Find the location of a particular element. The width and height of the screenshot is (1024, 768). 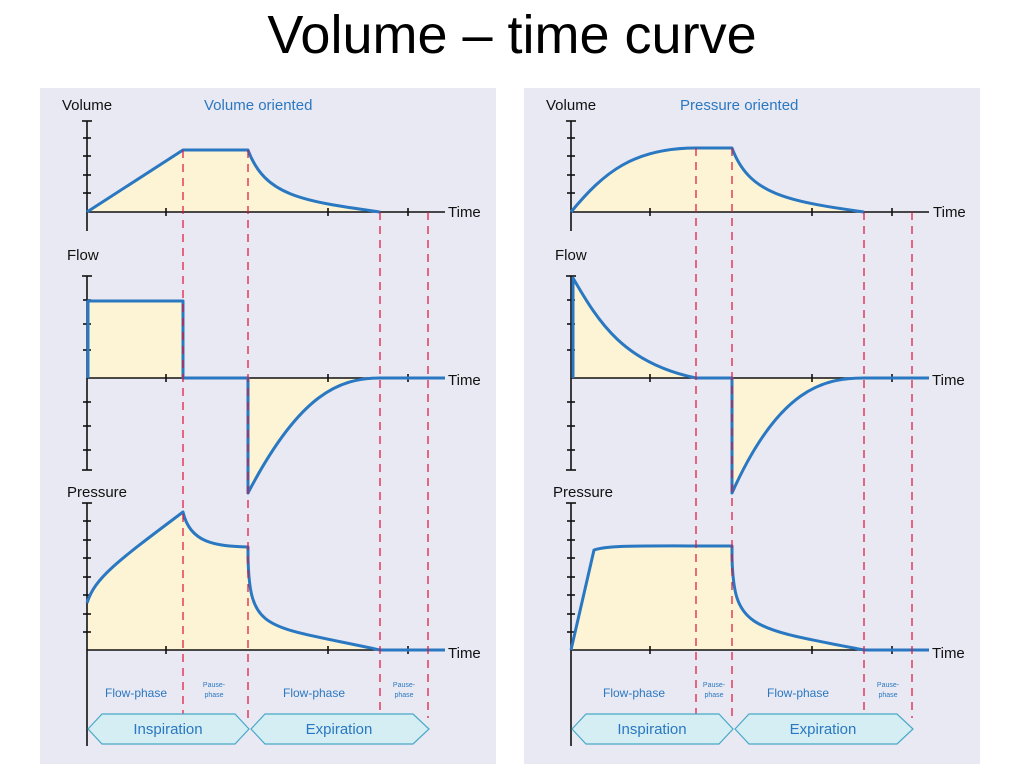

pressure-curve is located at coordinates (265, 581).